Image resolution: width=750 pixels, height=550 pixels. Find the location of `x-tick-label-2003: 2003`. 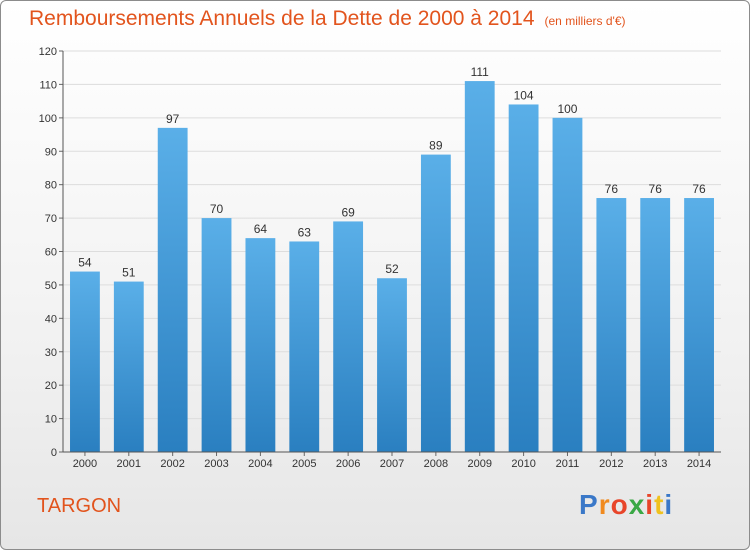

x-tick-label-2003: 2003 is located at coordinates (216, 464).